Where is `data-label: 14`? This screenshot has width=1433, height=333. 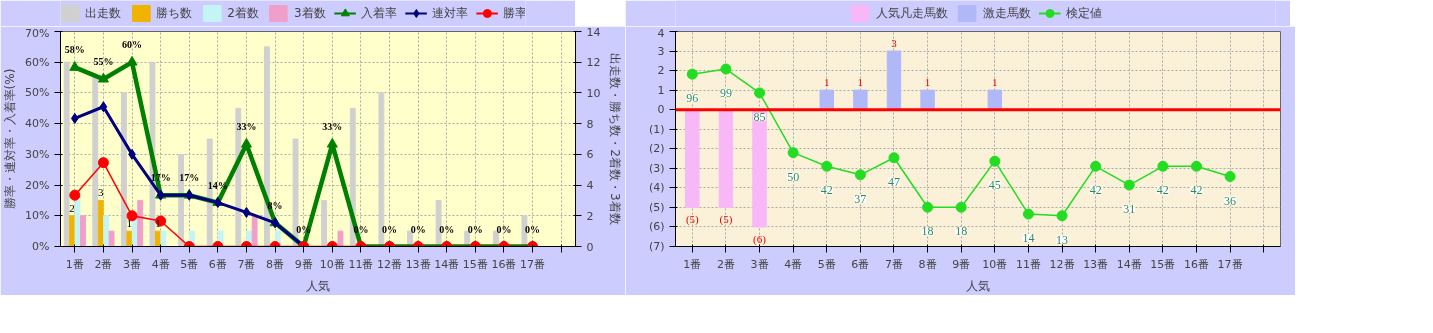
data-label: 14 is located at coordinates (1028, 238).